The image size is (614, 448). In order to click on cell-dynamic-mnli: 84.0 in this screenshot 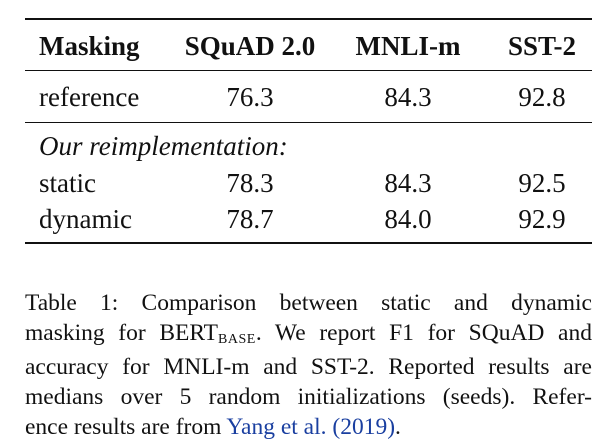, I will do `click(408, 219)`.